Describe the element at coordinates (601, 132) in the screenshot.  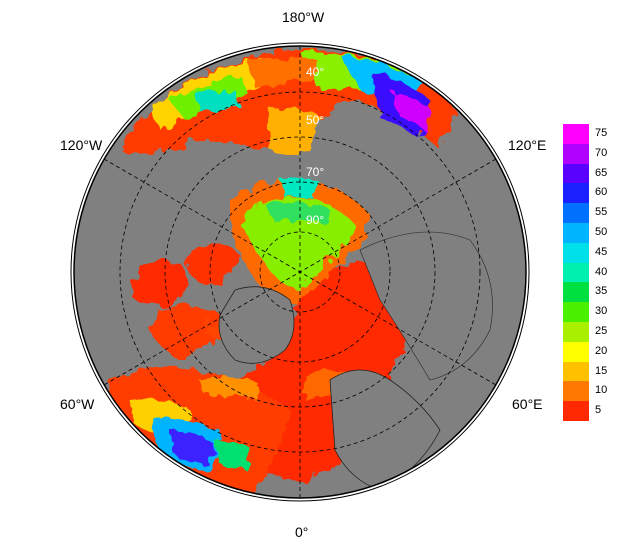
I see `colorbar-tick-label: 75` at that location.